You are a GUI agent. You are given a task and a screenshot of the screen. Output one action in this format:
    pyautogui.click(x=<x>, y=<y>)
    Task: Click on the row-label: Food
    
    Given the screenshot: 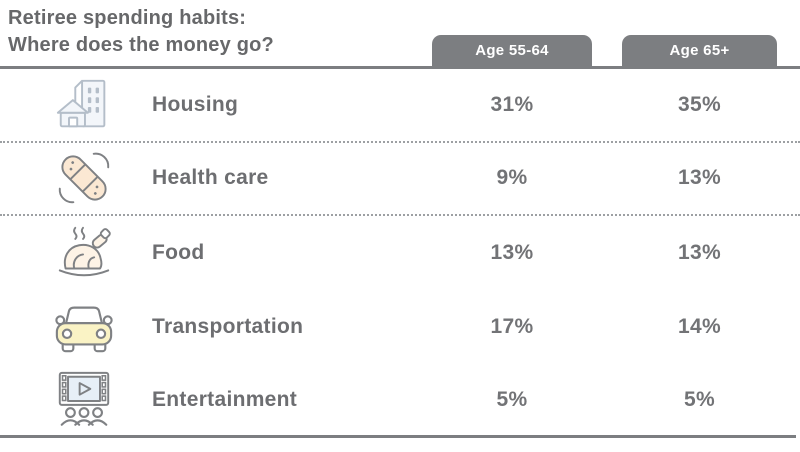 What is the action you would take?
    pyautogui.click(x=178, y=252)
    